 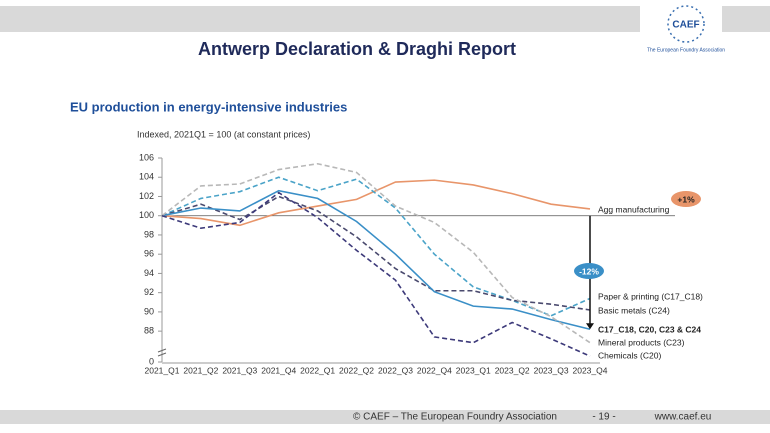 What do you see at coordinates (512, 370) in the screenshot?
I see `x-tick-label: 2023_Q2` at bounding box center [512, 370].